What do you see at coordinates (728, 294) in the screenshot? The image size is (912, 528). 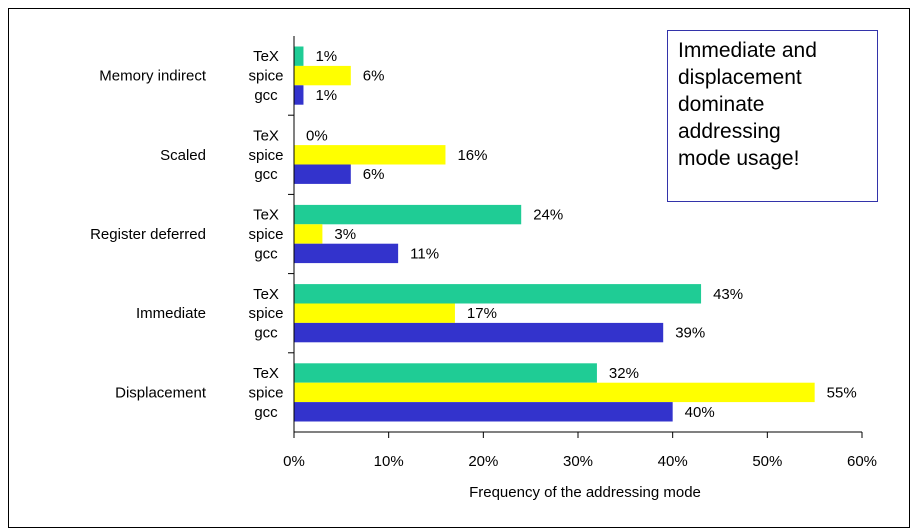 I see `data-label: 43%` at bounding box center [728, 294].